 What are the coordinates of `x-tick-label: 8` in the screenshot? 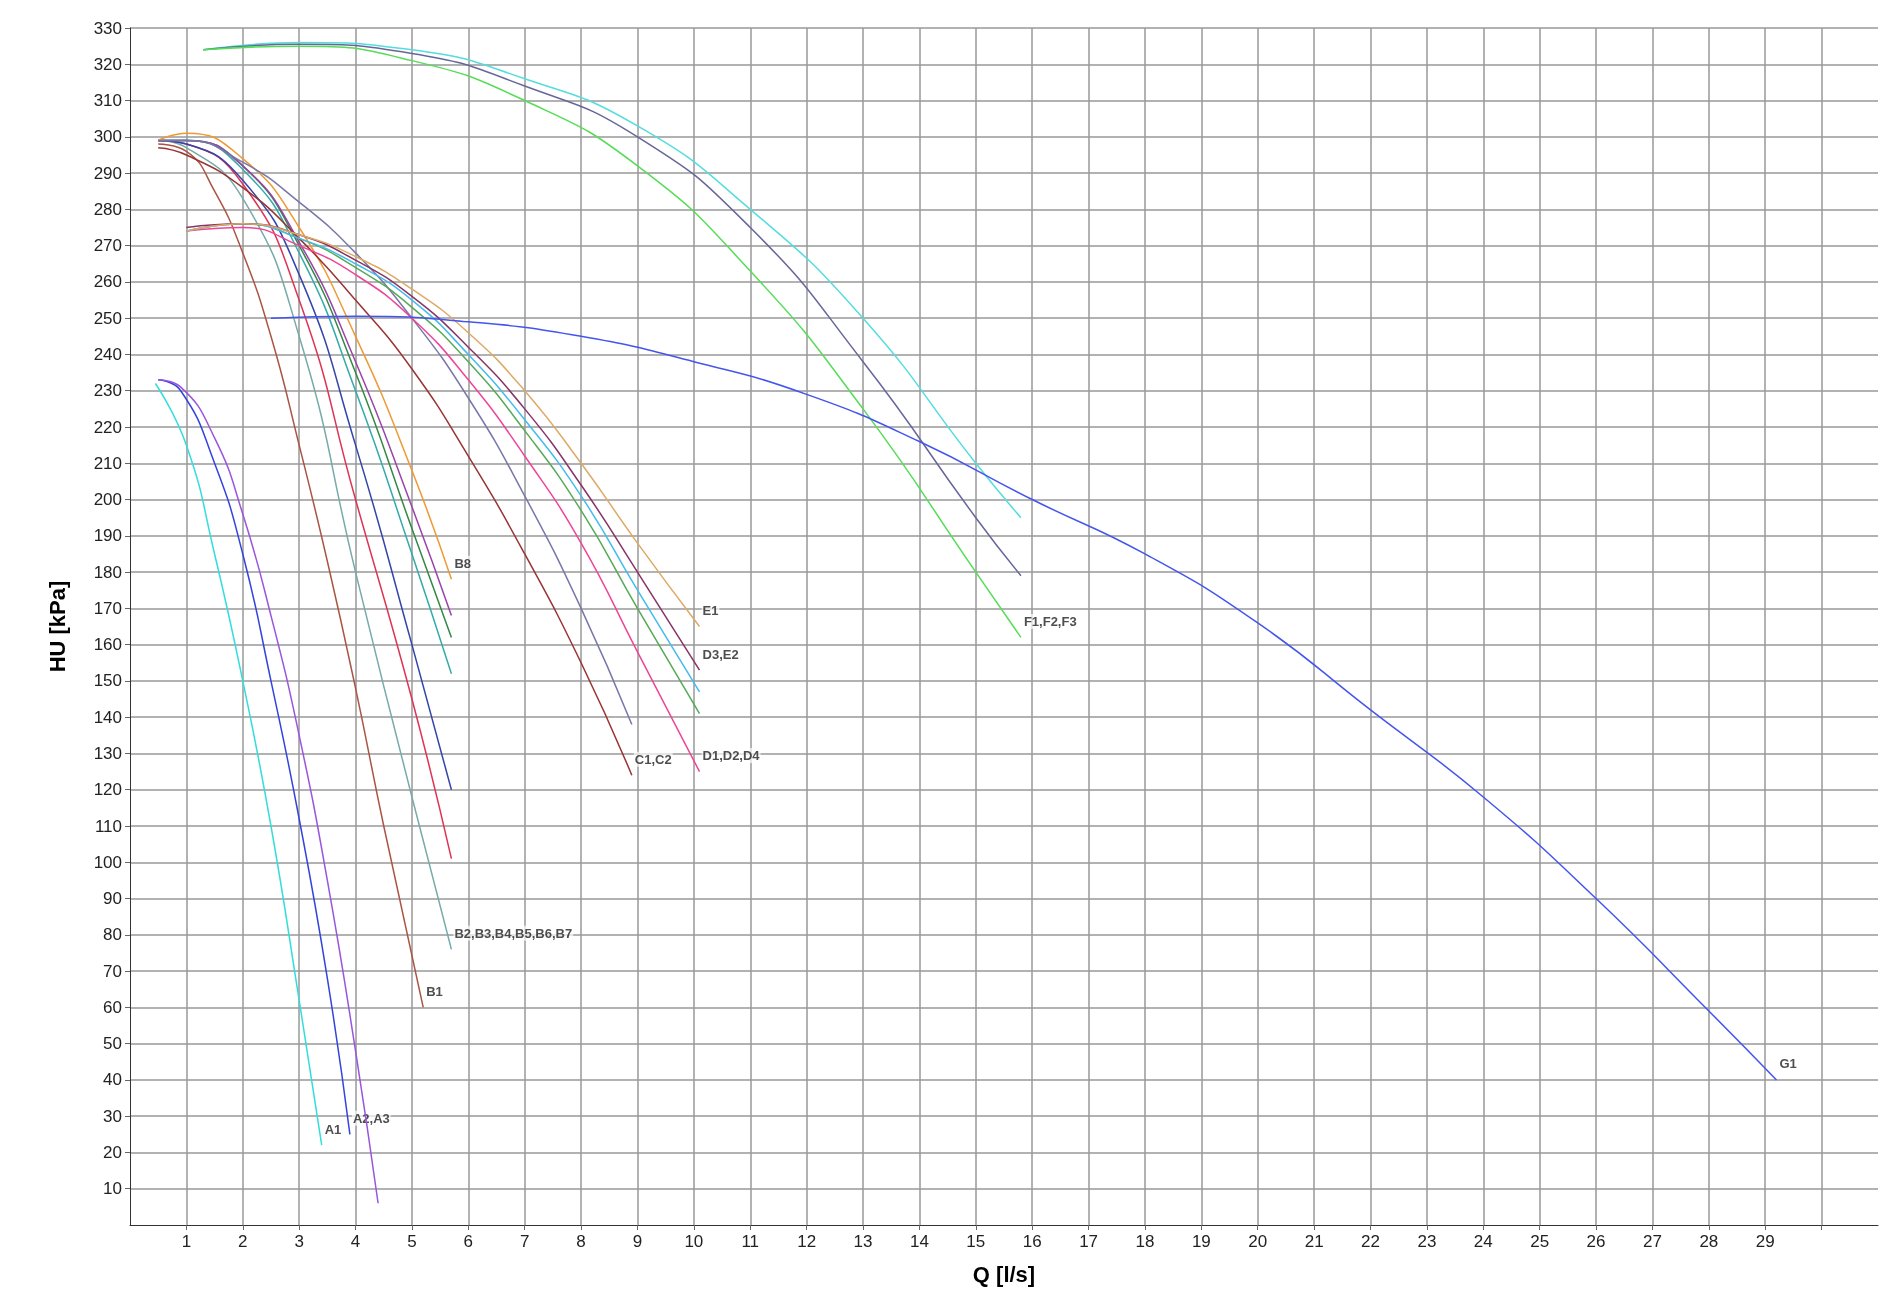 It's located at (581, 1241).